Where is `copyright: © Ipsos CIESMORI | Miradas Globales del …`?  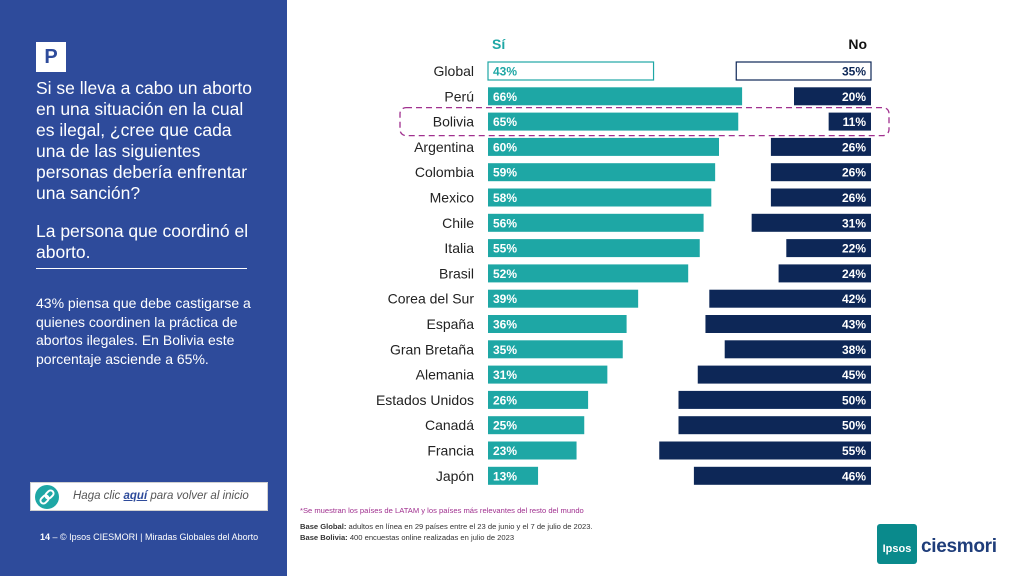
copyright: © Ipsos CIESMORI | Miradas Globales del … is located at coordinates (159, 537).